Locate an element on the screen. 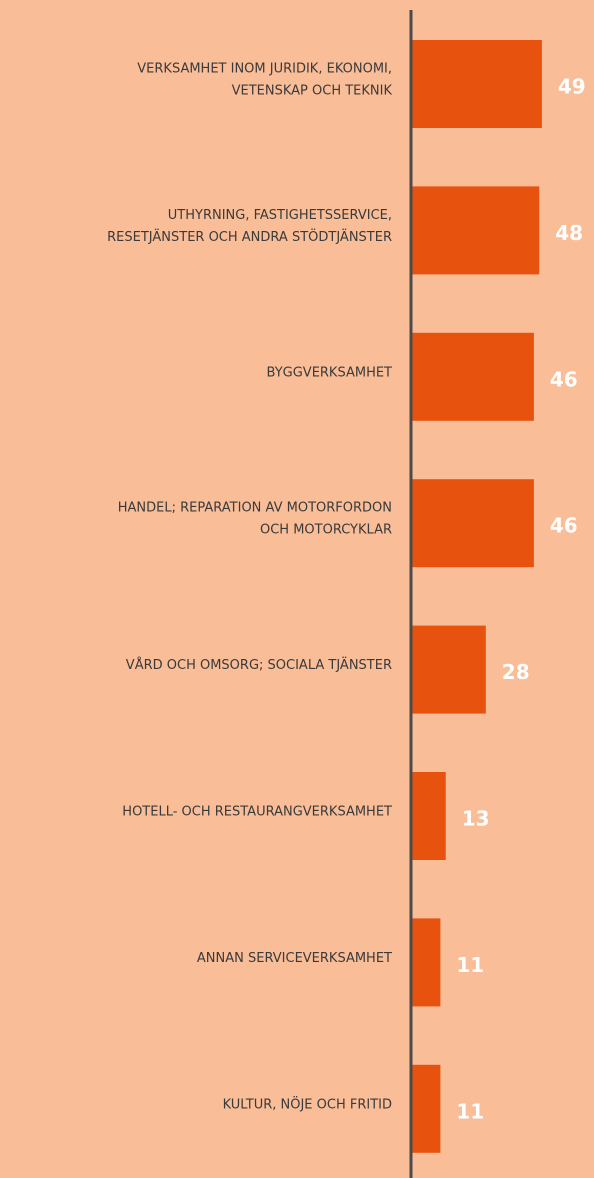 The image size is (594, 1178). value-label: 48 is located at coordinates (569, 233).